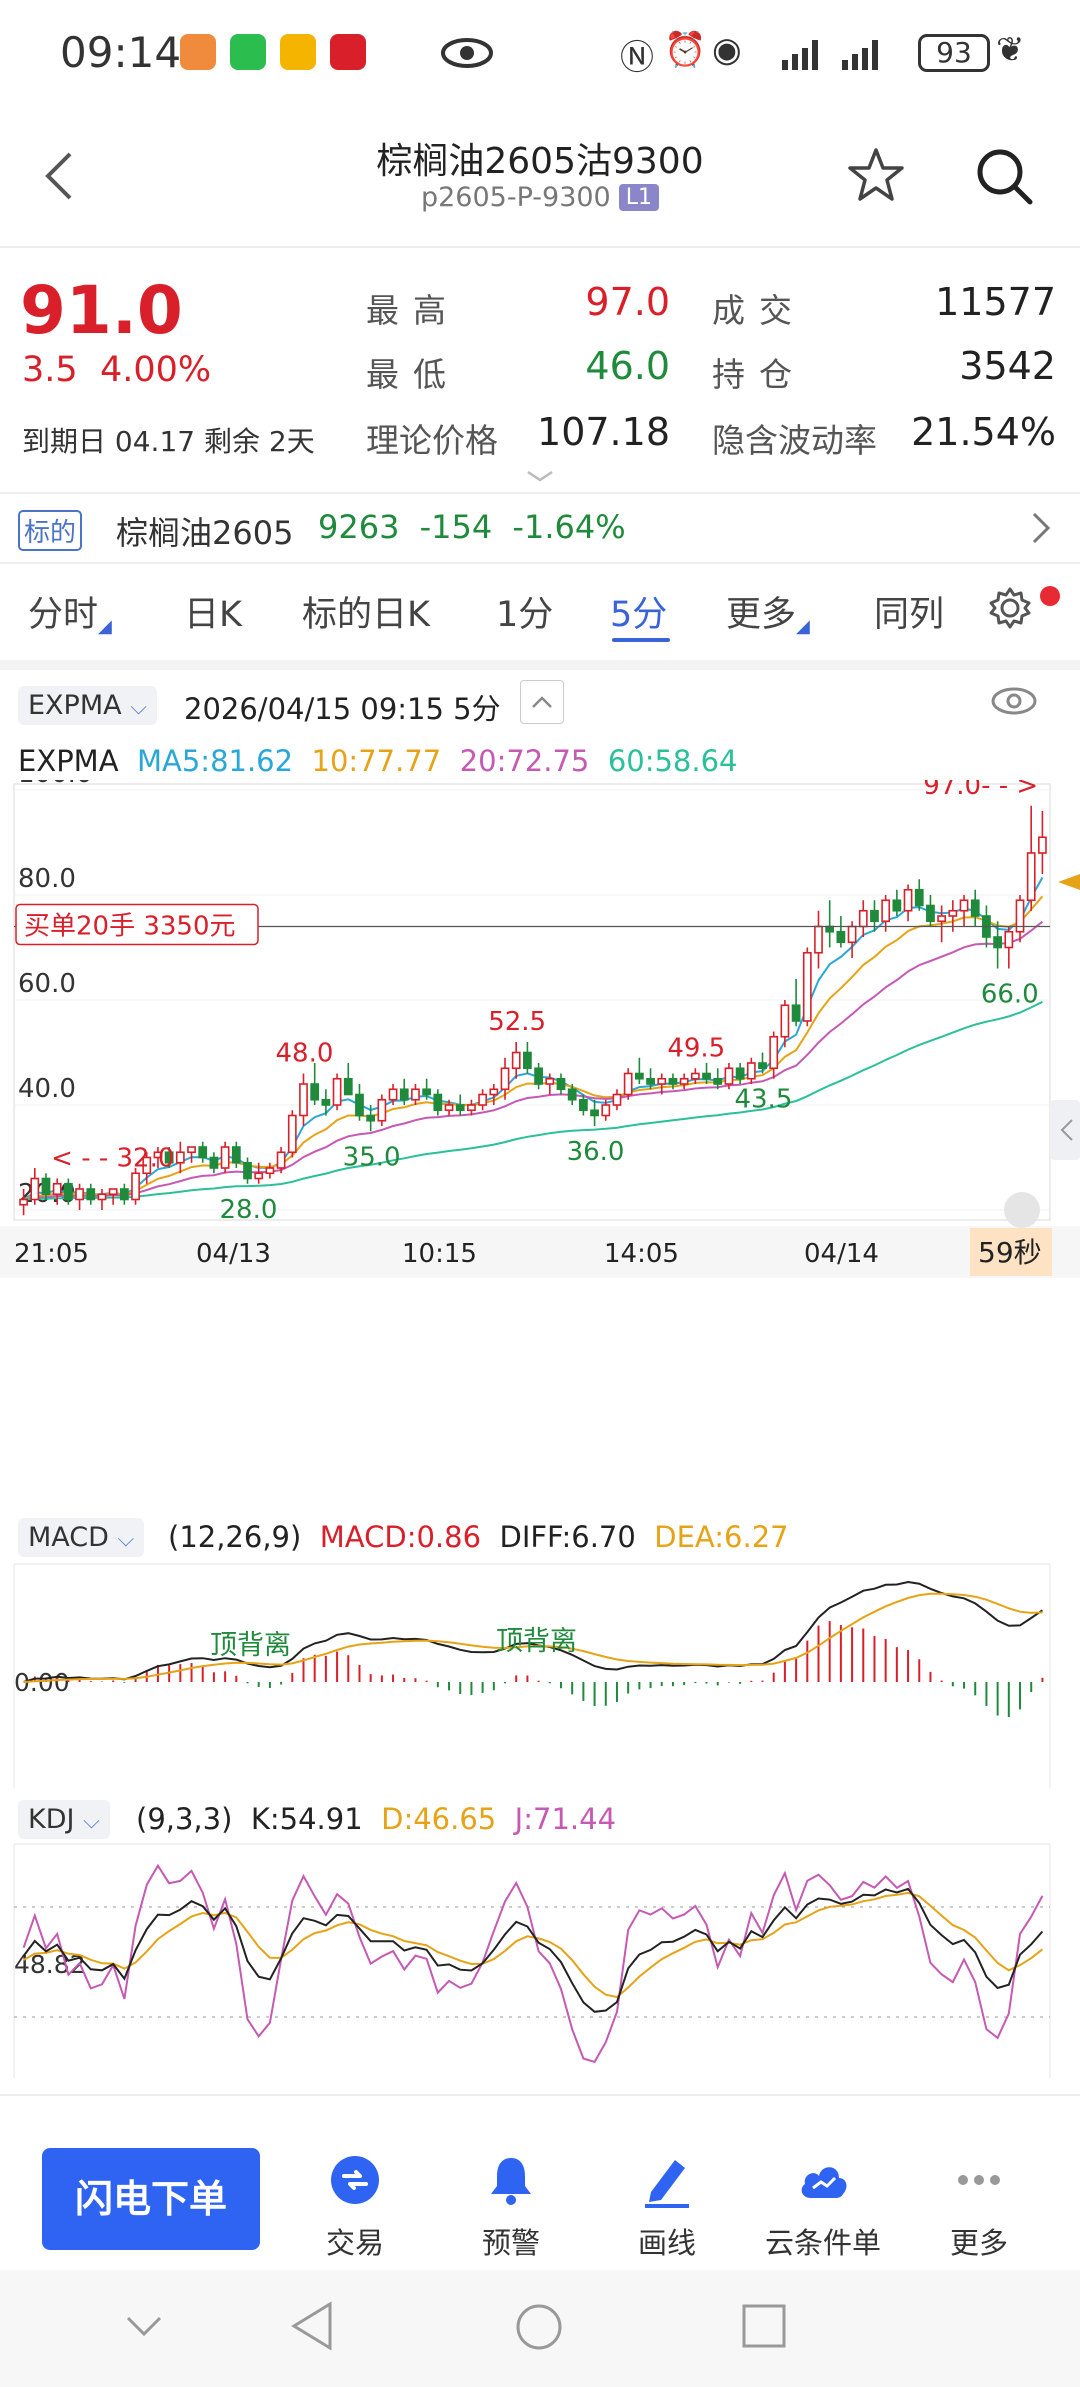  What do you see at coordinates (764, 2326) in the screenshot?
I see `nav-recents-icon` at bounding box center [764, 2326].